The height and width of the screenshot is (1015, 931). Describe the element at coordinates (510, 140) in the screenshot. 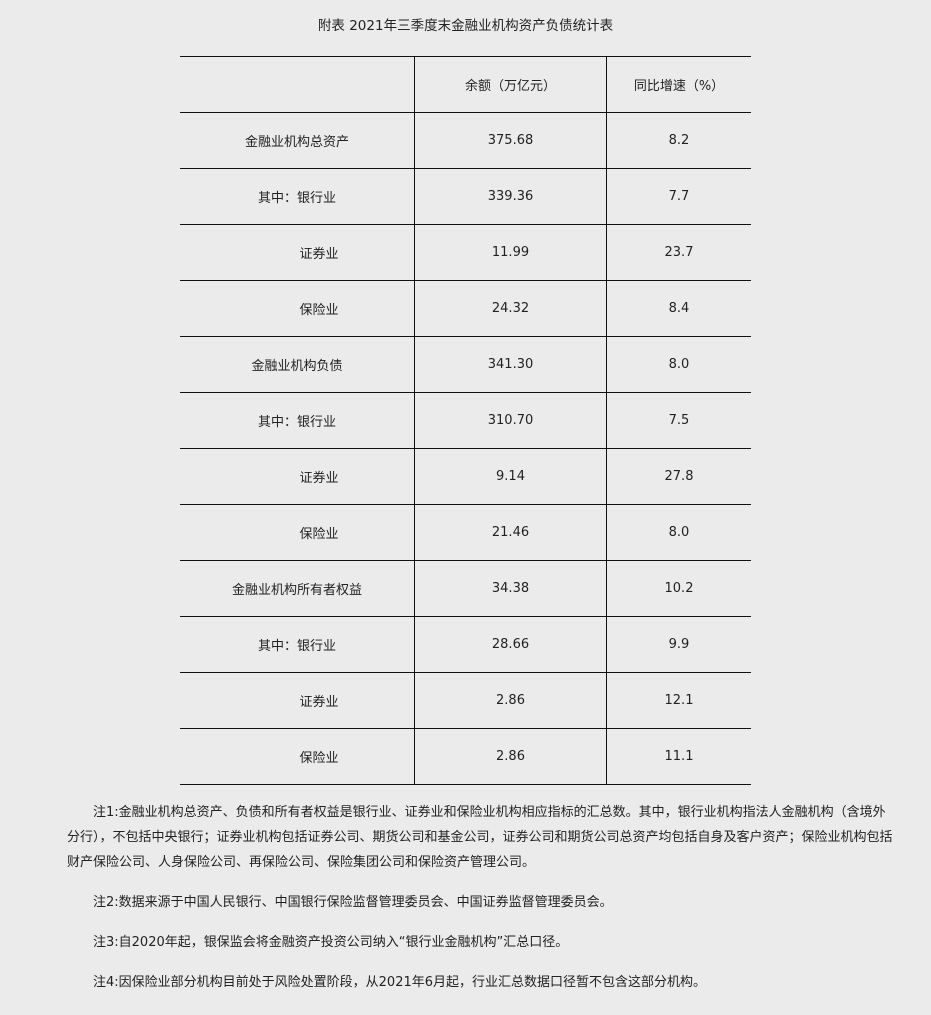

I see `row-balance: 375.68` at that location.